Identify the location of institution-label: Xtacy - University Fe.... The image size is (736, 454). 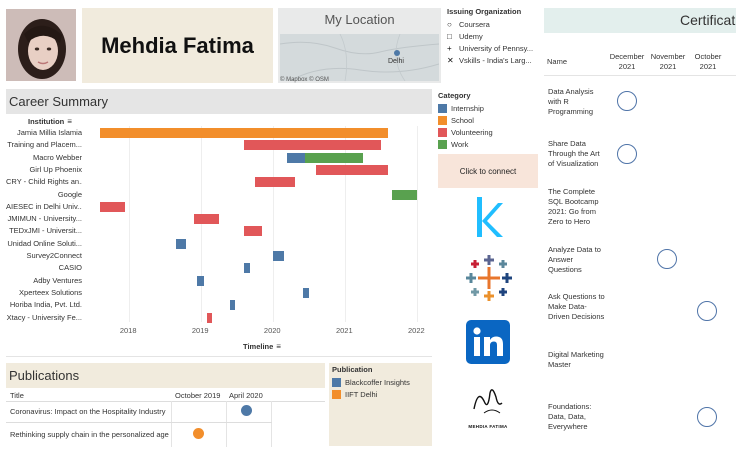
(44, 317).